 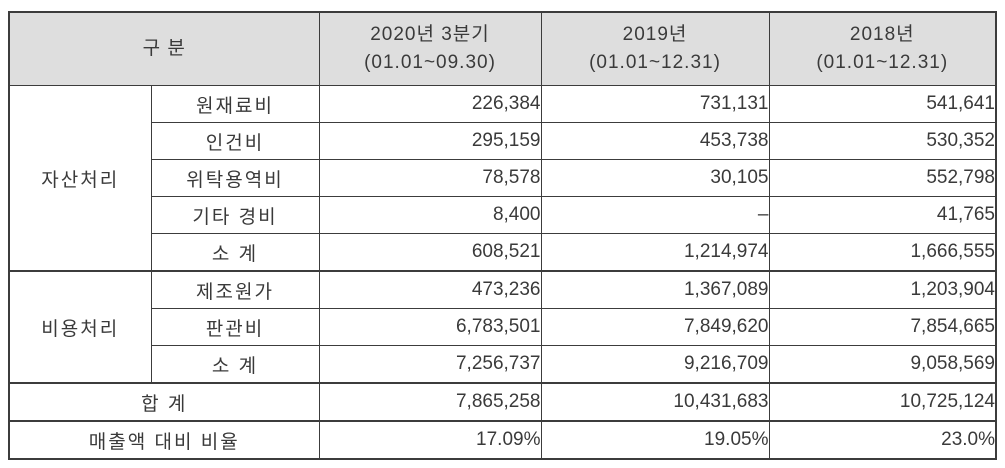 What do you see at coordinates (235, 178) in the screenshot?
I see `item-cell: 위탁용역비` at bounding box center [235, 178].